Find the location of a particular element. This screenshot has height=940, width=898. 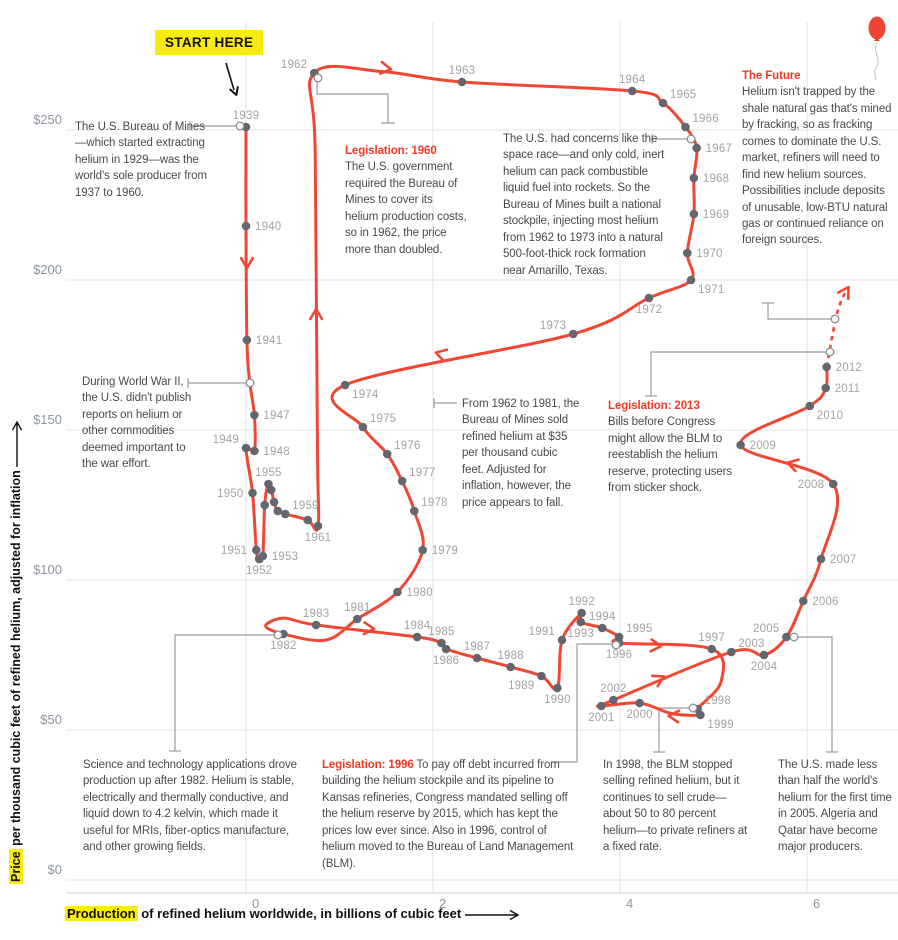

year-label: 1993 is located at coordinates (581, 634).